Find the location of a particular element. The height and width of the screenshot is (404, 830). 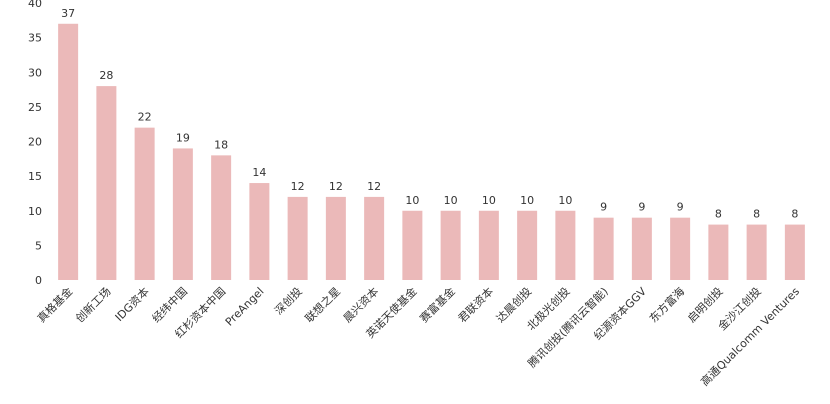

y-tick-label: 0 is located at coordinates (38, 280).